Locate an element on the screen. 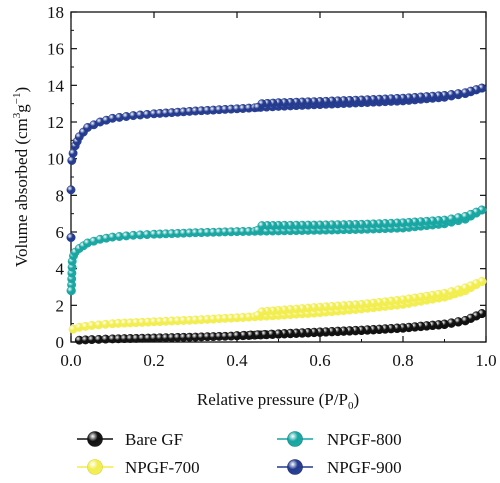 This screenshot has width=500, height=483. legend-marker-bare-gf is located at coordinates (95, 439).